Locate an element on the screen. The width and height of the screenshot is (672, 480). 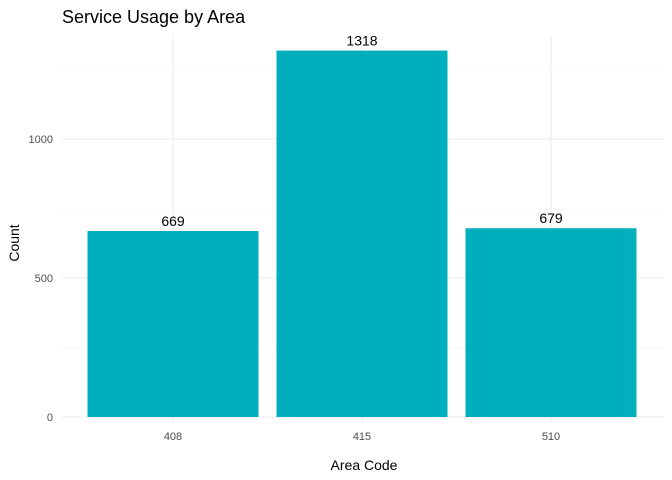
x-axis-ticks: 408 415 510 is located at coordinates (362, 437).